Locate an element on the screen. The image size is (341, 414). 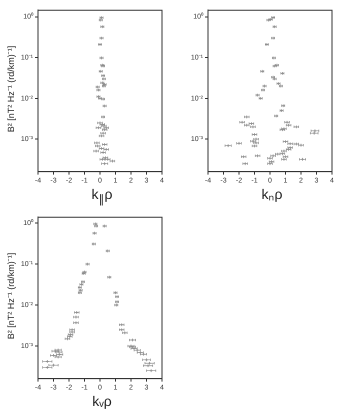
x-axis-title: kᵥρ is located at coordinates (102, 401).